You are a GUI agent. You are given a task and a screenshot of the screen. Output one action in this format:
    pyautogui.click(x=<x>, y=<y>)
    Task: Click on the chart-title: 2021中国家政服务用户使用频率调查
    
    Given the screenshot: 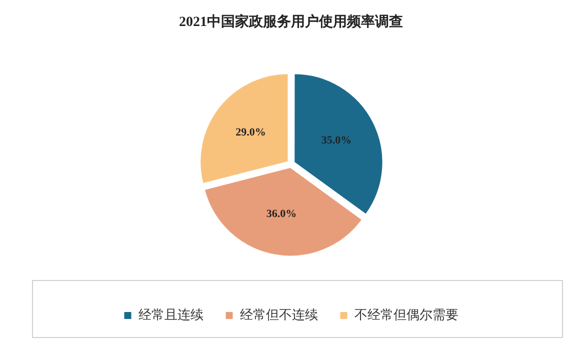 What is the action you would take?
    pyautogui.click(x=291, y=21)
    